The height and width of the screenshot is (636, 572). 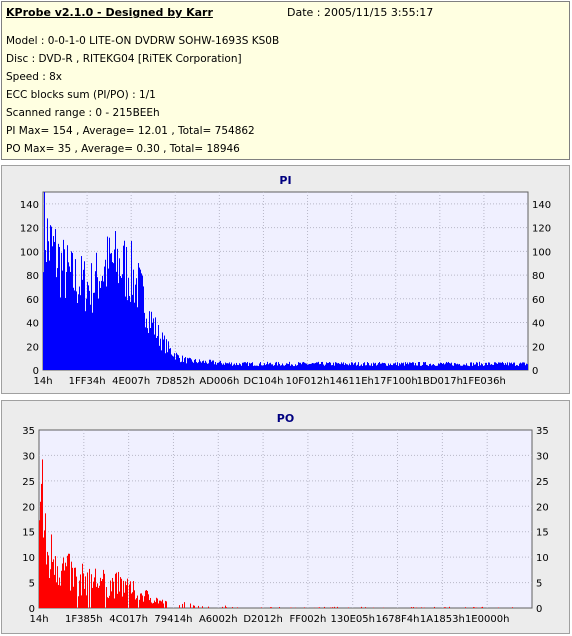 I want to click on pi-xtick: 10F012h, so click(x=308, y=381).